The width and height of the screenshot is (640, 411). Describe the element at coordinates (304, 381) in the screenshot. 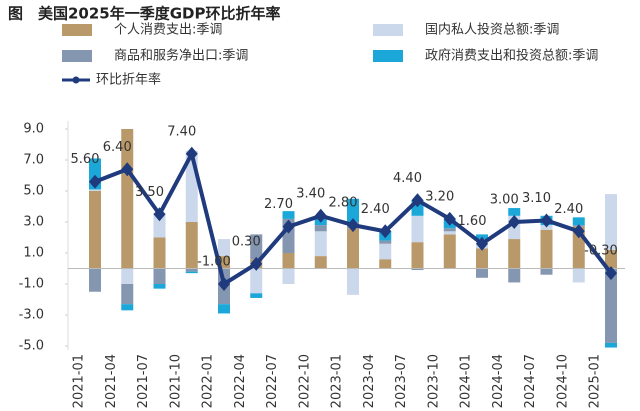

I see `x-tick-label: 2022-10` at that location.